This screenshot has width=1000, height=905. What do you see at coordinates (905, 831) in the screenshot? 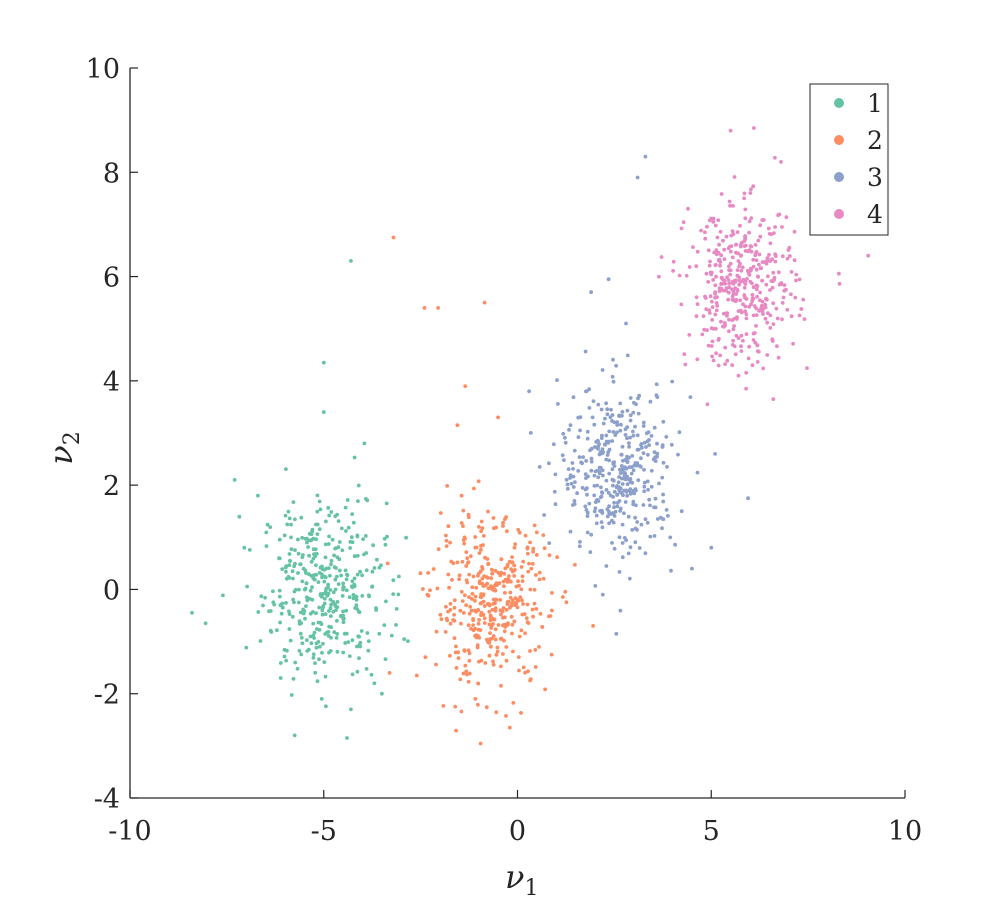
I see `x-tick-label: 10` at bounding box center [905, 831].